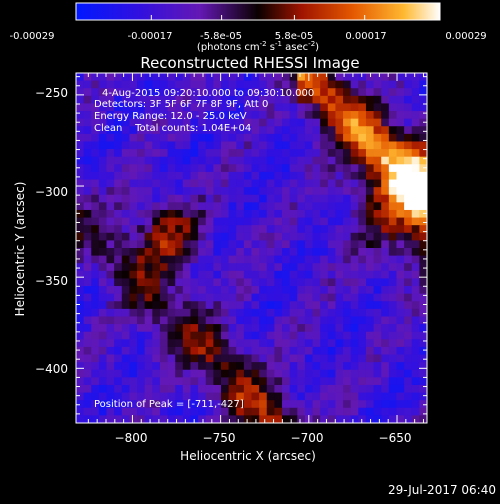 The width and height of the screenshot is (500, 504). What do you see at coordinates (51, 93) in the screenshot?
I see `y-tick-label-3: −250` at bounding box center [51, 93].